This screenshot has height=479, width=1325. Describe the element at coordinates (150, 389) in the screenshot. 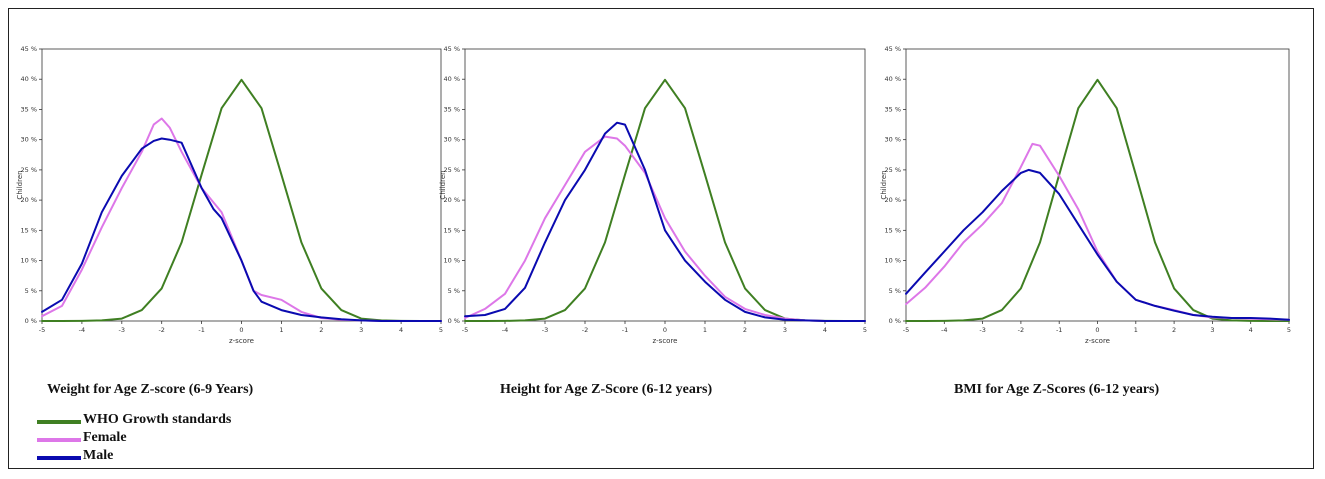

I see `caption-weight-for-age: Weight for Age Z-score (6-9 Years)` at that location.